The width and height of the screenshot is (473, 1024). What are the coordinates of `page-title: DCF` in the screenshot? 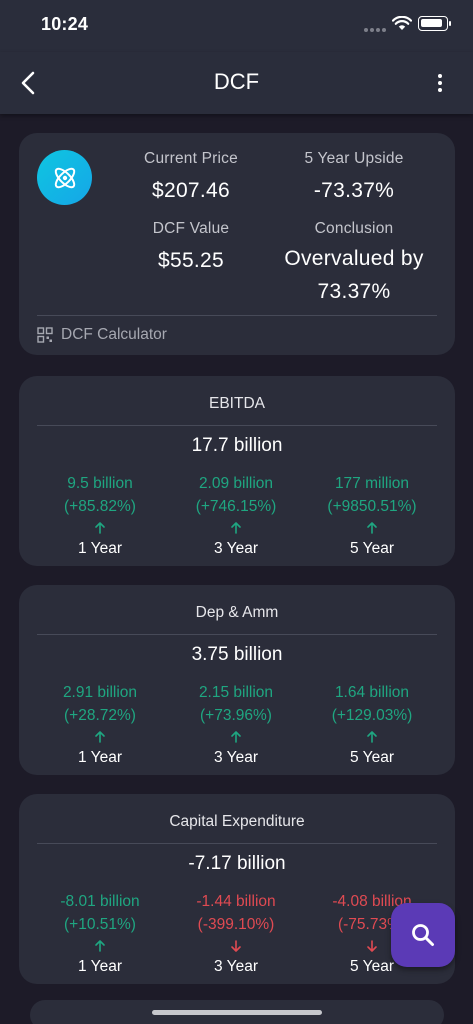 It's located at (236, 81).